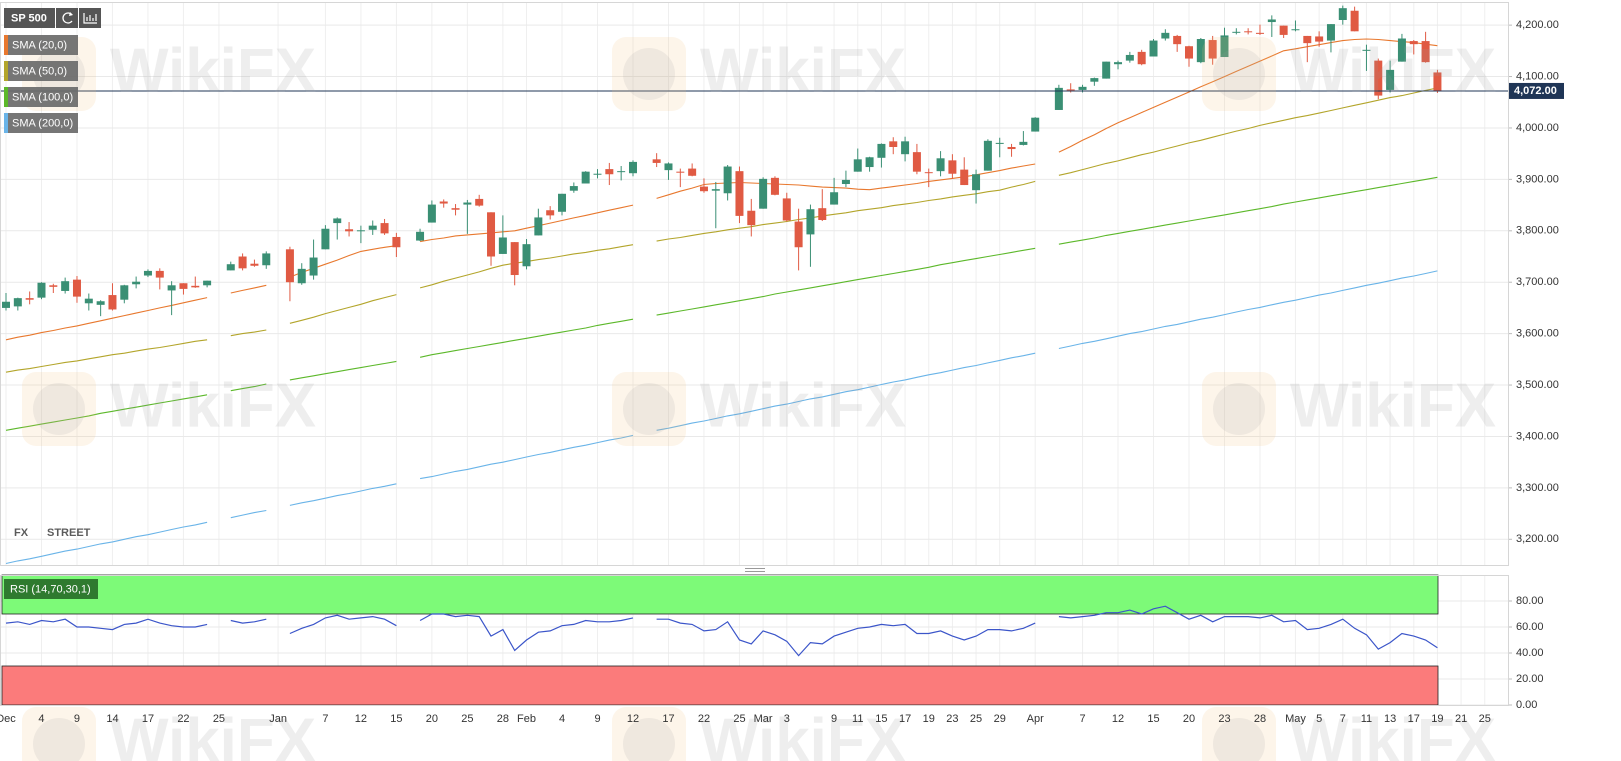  Describe the element at coordinates (1189, 719) in the screenshot. I see `x-tick-label: 20` at that location.